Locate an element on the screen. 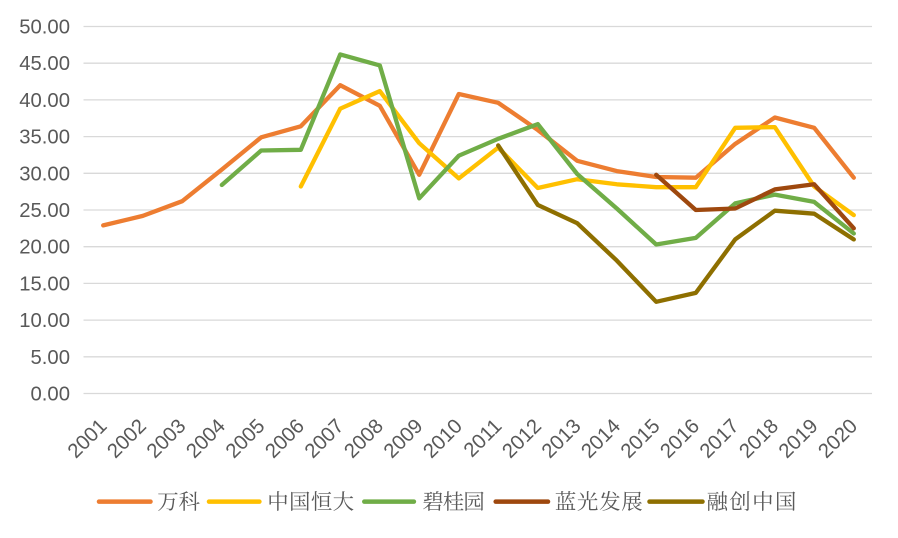 This screenshot has width=898, height=538. svg-text: 50.00 is located at coordinates (44, 28).